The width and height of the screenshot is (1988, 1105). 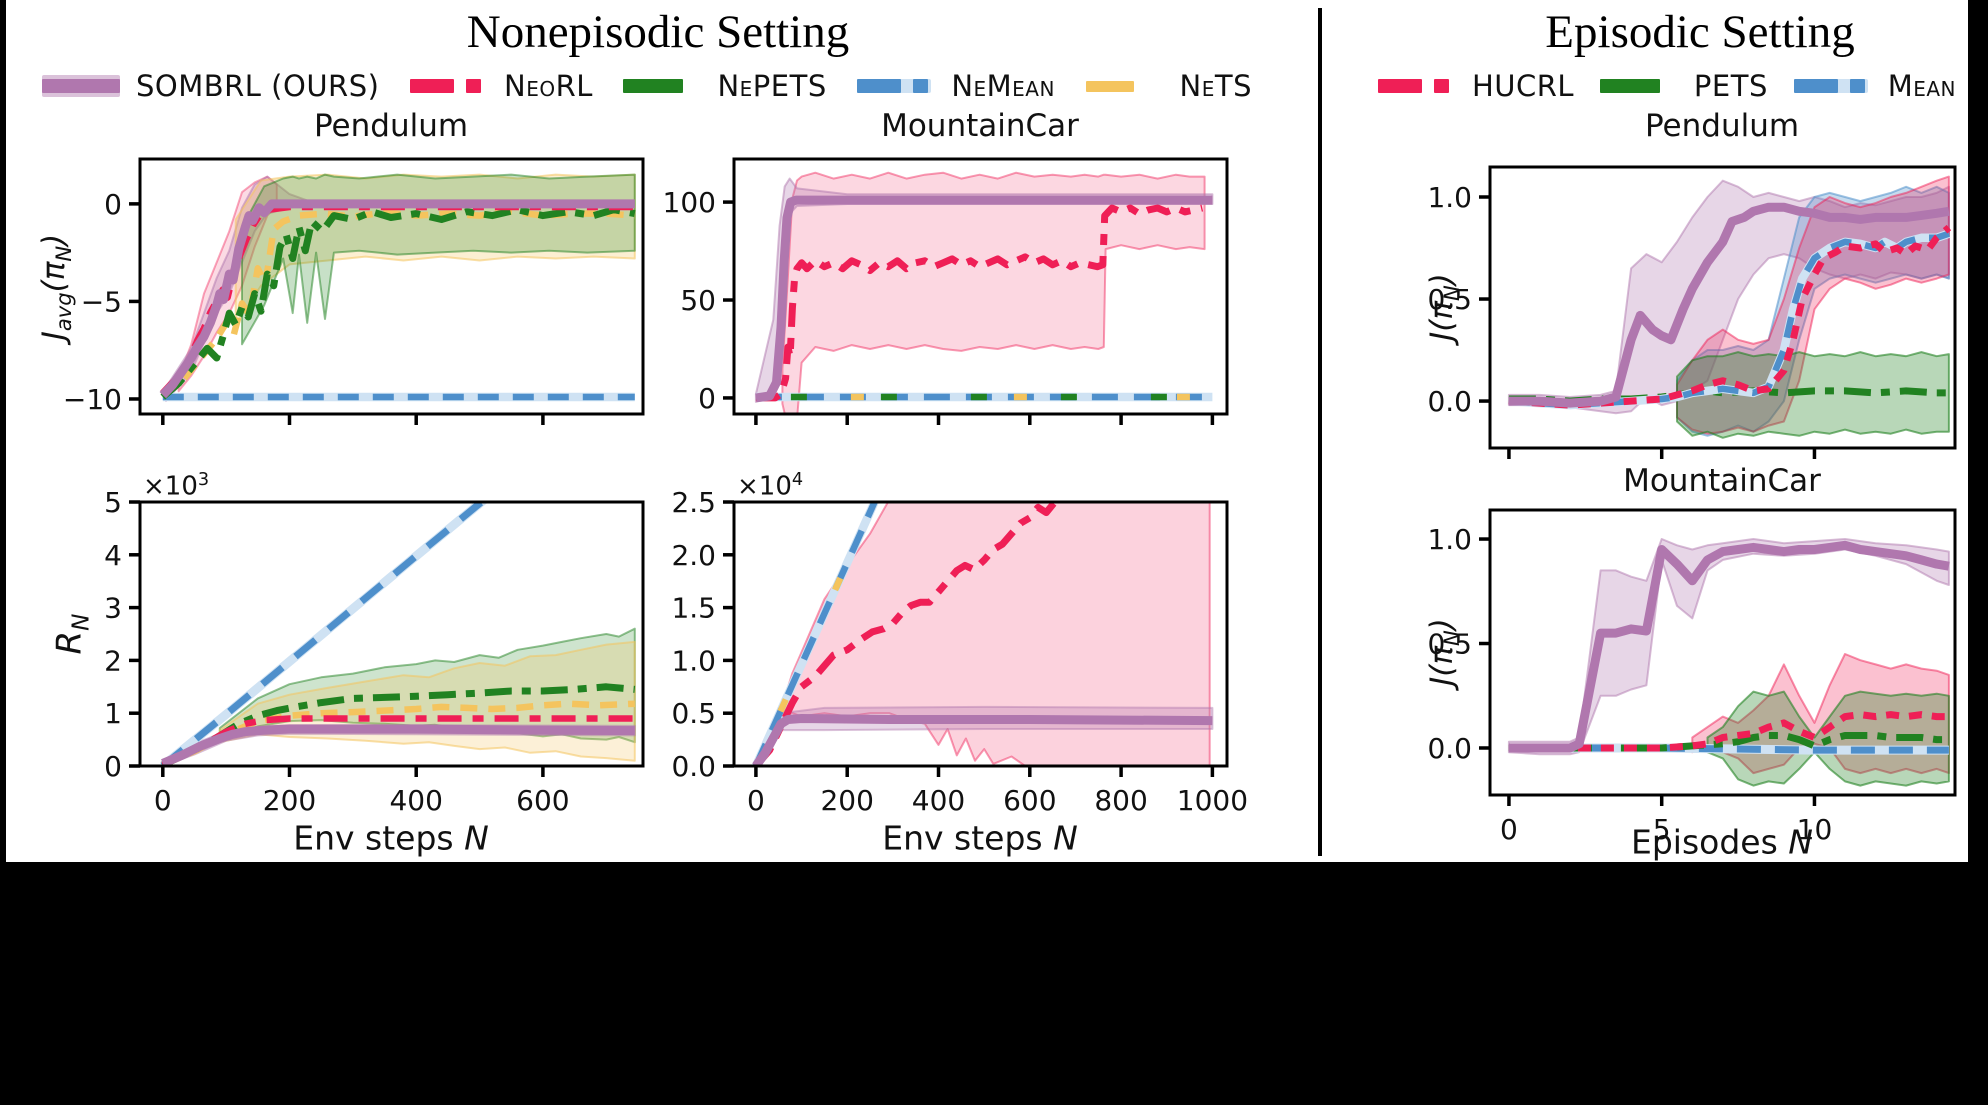 I want to click on plot-title-ep-pendulum: Pendulum, so click(x=1722, y=126).